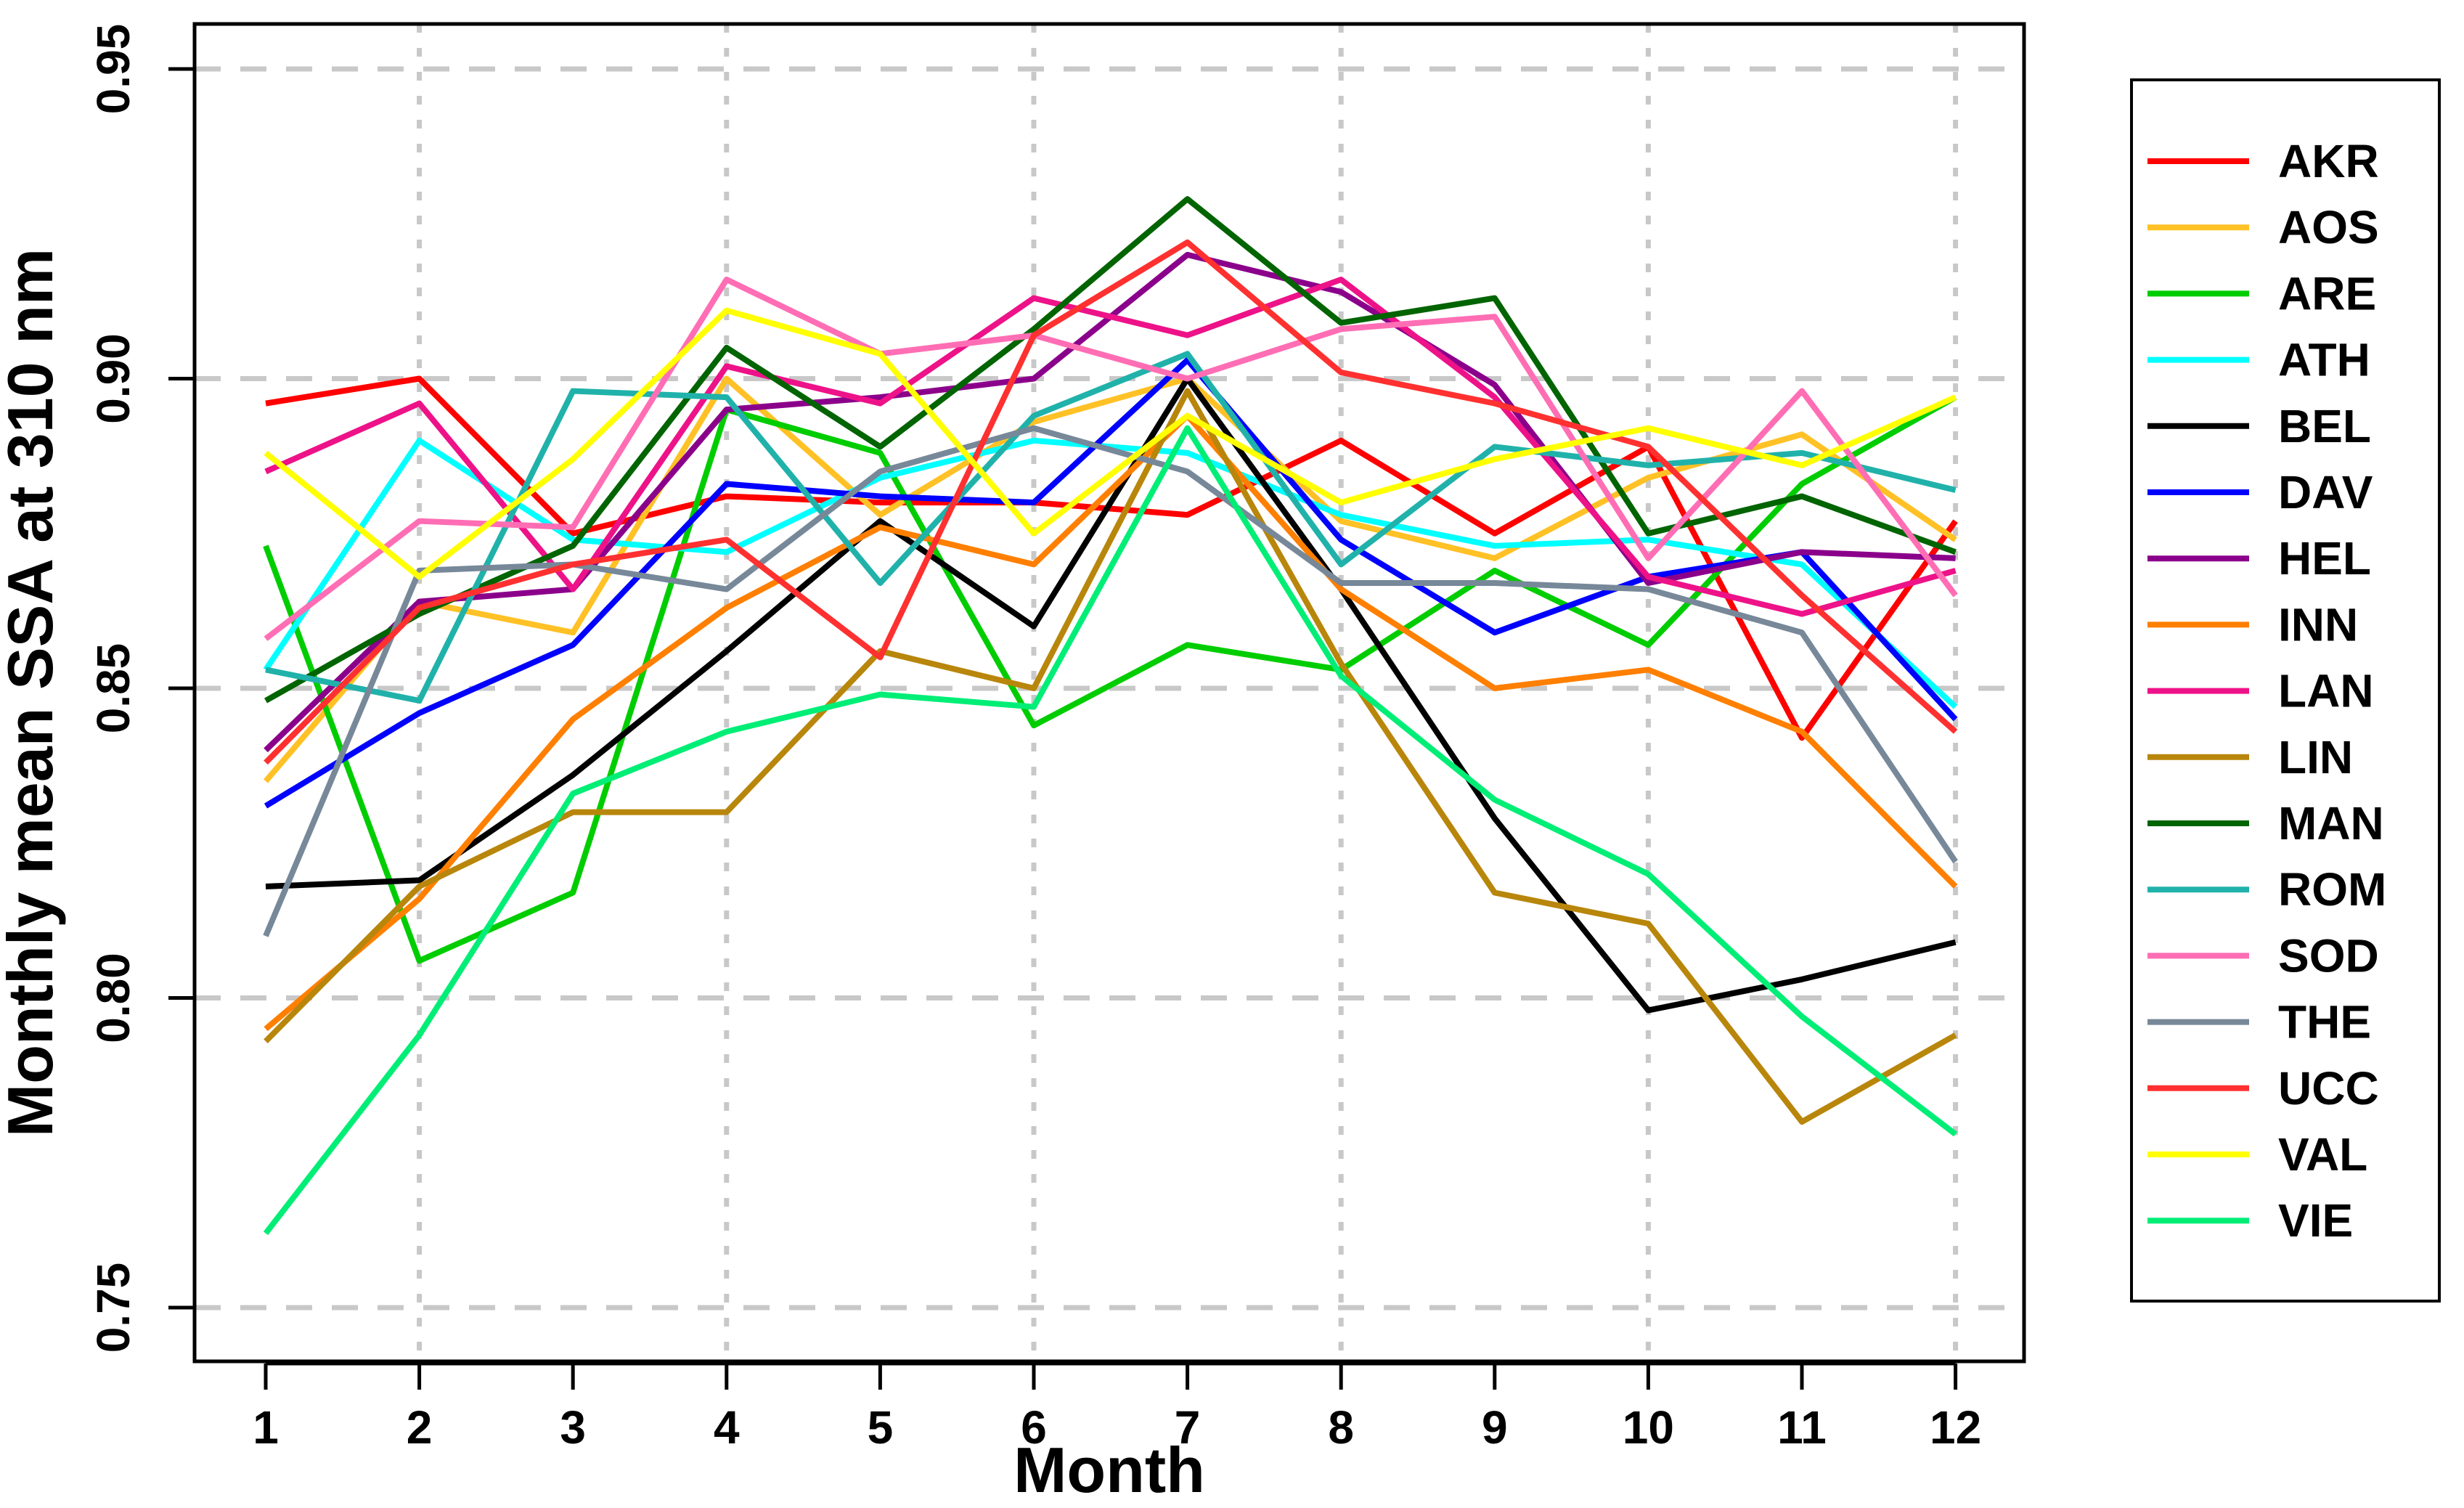 This screenshot has height=1508, width=2464. What do you see at coordinates (2332, 890) in the screenshot?
I see `legend-label-ROM: ROM` at bounding box center [2332, 890].